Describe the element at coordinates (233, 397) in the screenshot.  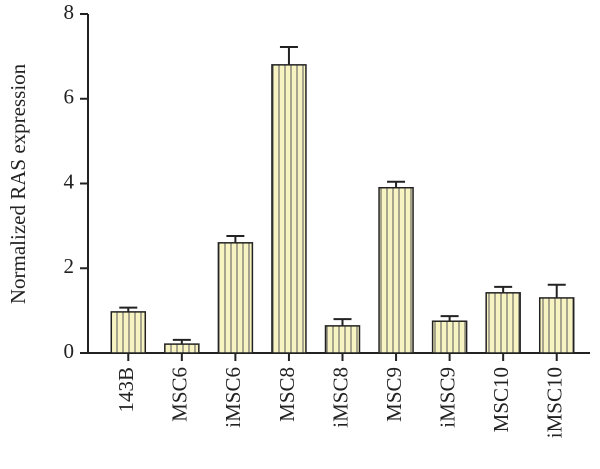
I see `x-tick-label: iMSC6` at that location.